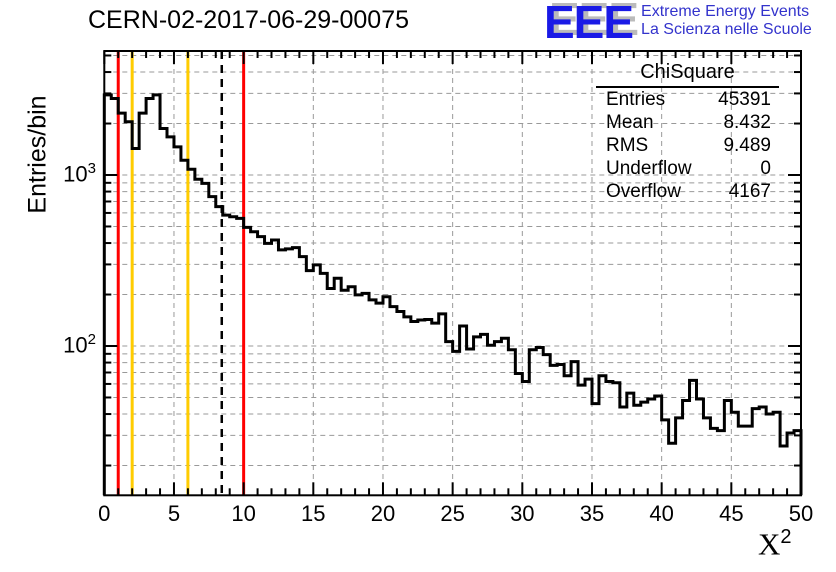  I want to click on stat-value: 45391, so click(744, 99).